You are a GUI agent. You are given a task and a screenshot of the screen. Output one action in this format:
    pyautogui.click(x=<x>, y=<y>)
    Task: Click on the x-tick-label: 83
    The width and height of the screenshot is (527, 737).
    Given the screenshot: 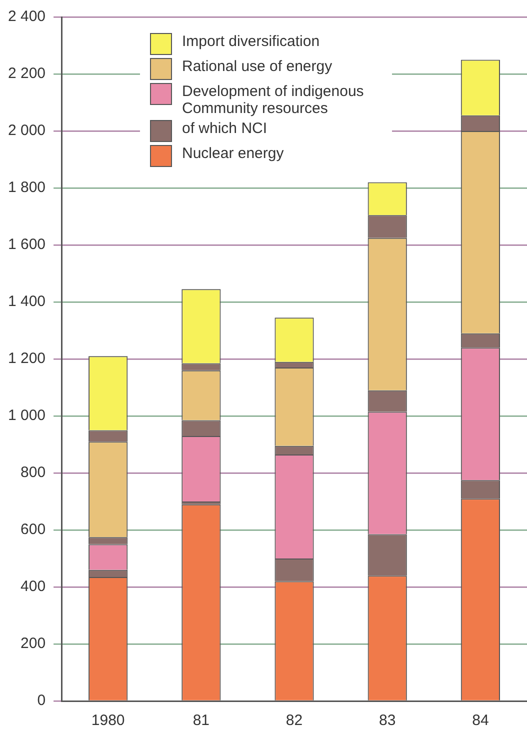 What is the action you would take?
    pyautogui.click(x=387, y=721)
    